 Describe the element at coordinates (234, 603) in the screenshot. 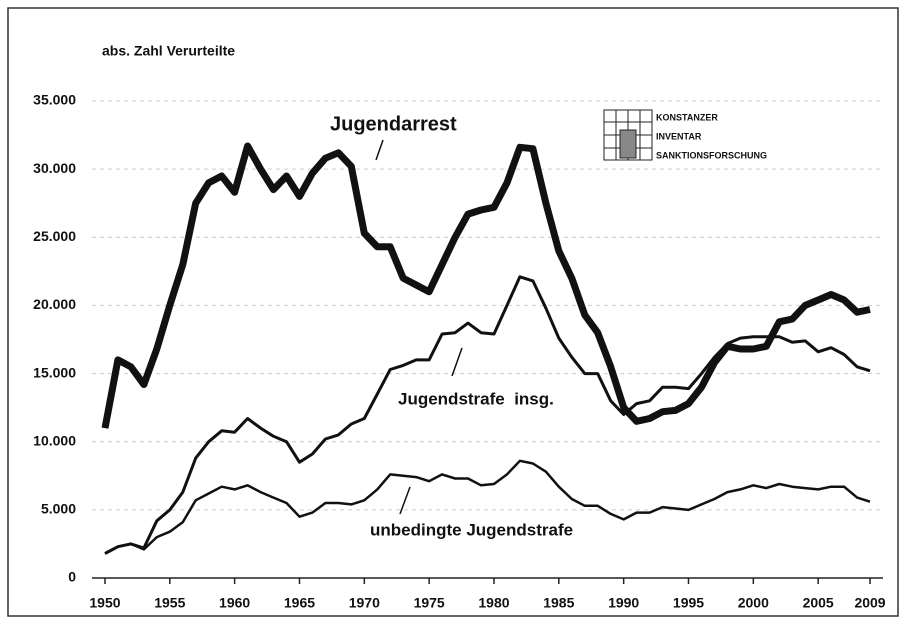

I see `x-tick-label: 1960` at that location.